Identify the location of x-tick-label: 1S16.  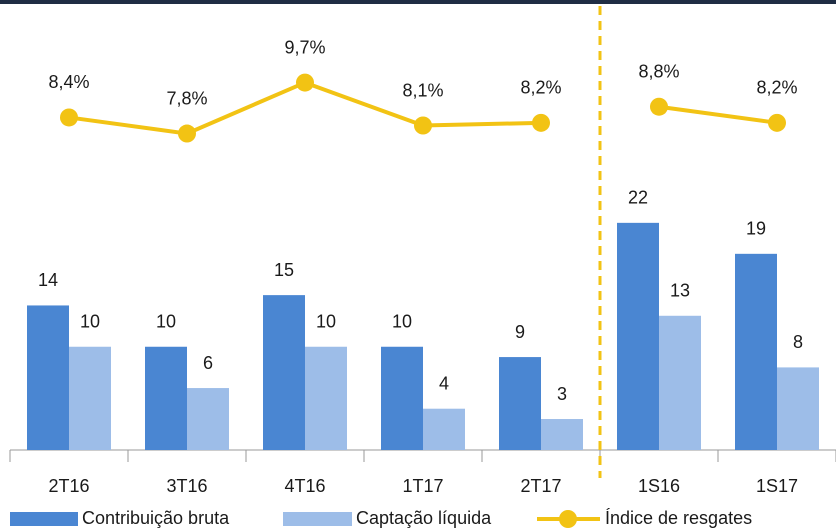
(659, 486).